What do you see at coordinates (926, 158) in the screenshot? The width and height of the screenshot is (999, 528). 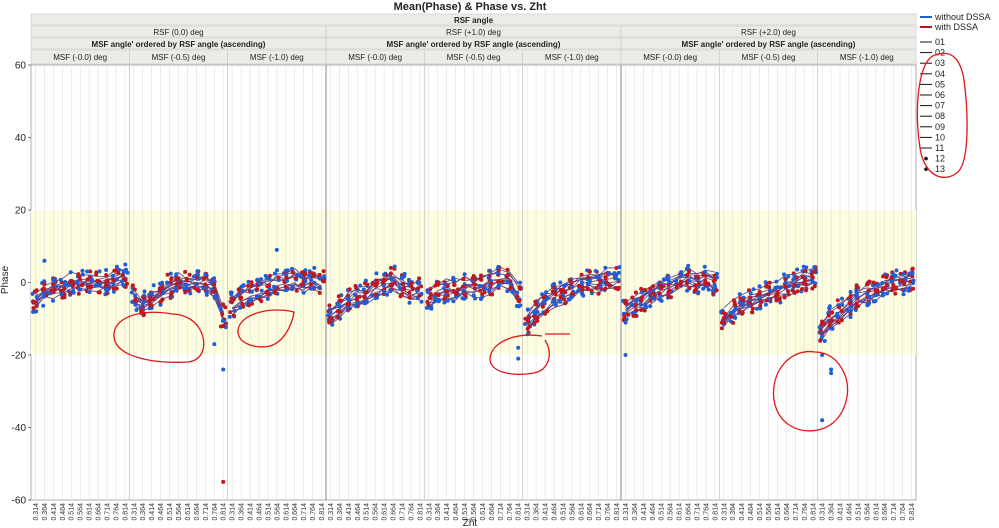 I see `legend-id-dot` at bounding box center [926, 158].